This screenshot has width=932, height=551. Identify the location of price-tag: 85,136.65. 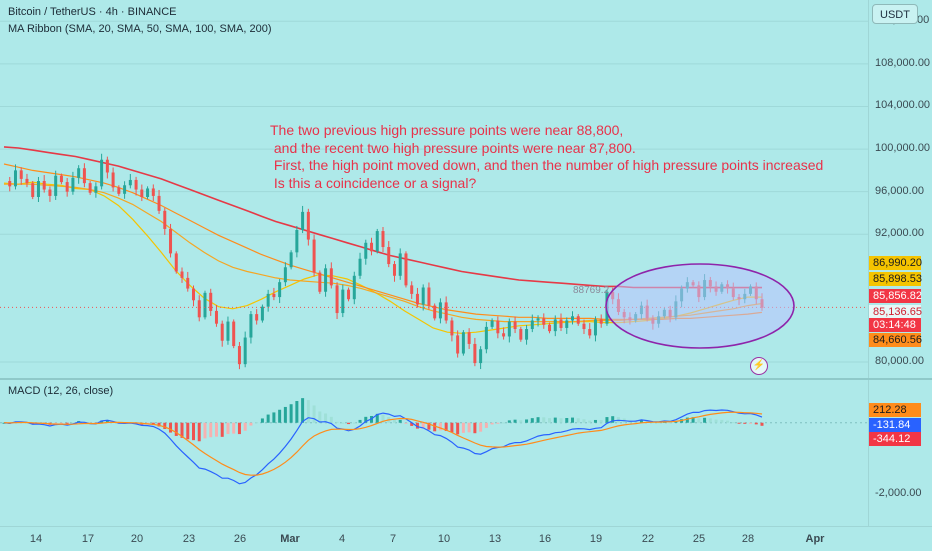
(895, 312).